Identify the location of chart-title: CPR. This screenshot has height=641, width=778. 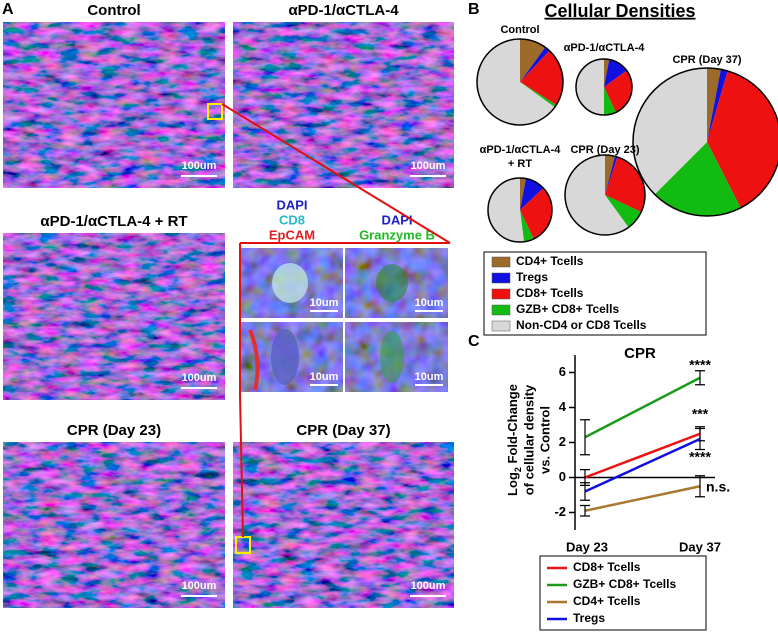
(640, 353).